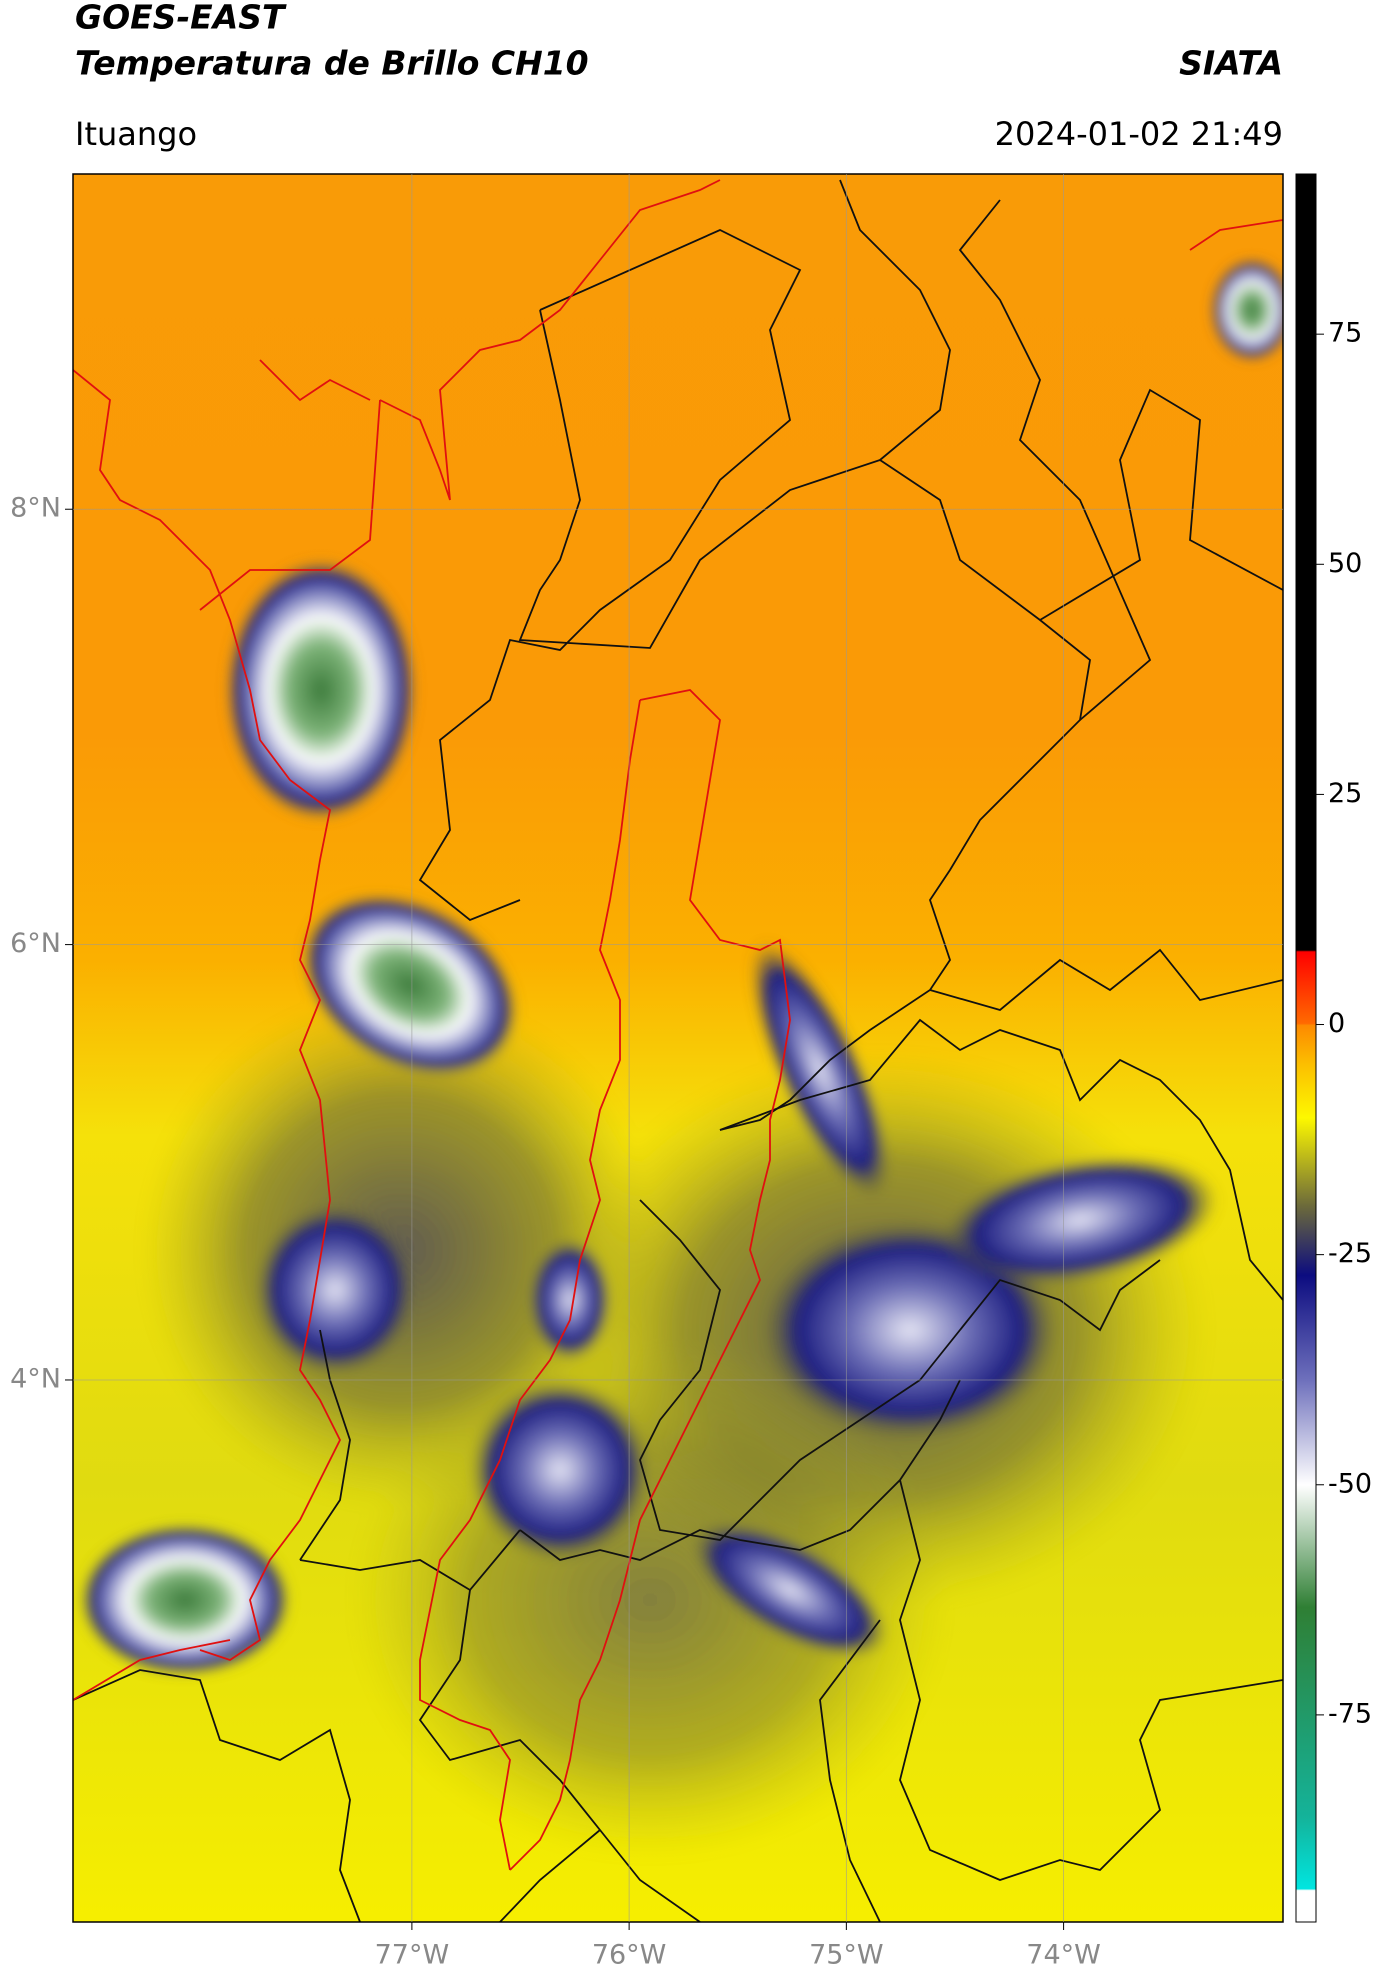 The height and width of the screenshot is (1981, 1384). What do you see at coordinates (35, 508) in the screenshot?
I see `y-tick-label: 8°N` at bounding box center [35, 508].